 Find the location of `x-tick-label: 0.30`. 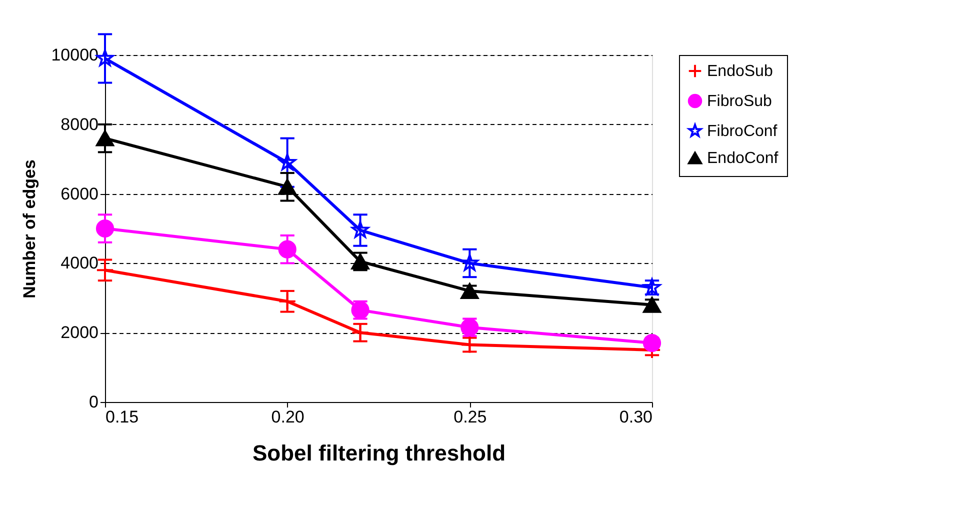

x-tick-label: 0.30 is located at coordinates (635, 417).